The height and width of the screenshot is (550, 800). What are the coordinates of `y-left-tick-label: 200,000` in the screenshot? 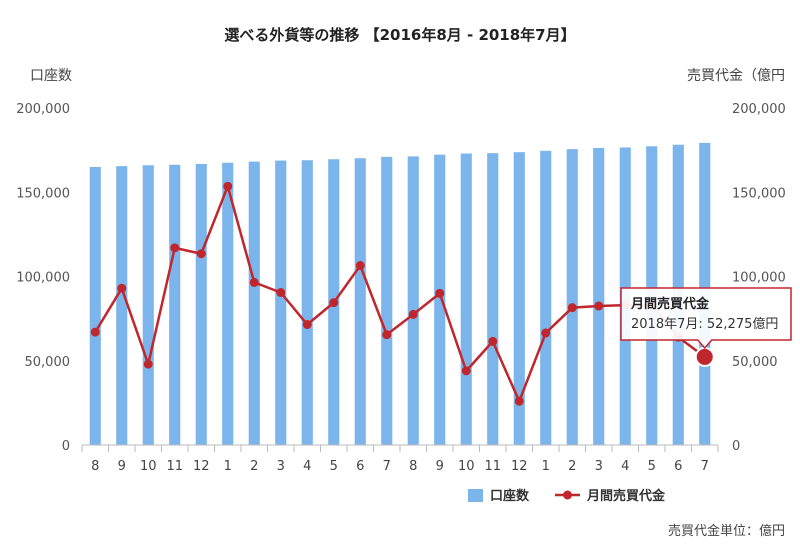 It's located at (43, 109).